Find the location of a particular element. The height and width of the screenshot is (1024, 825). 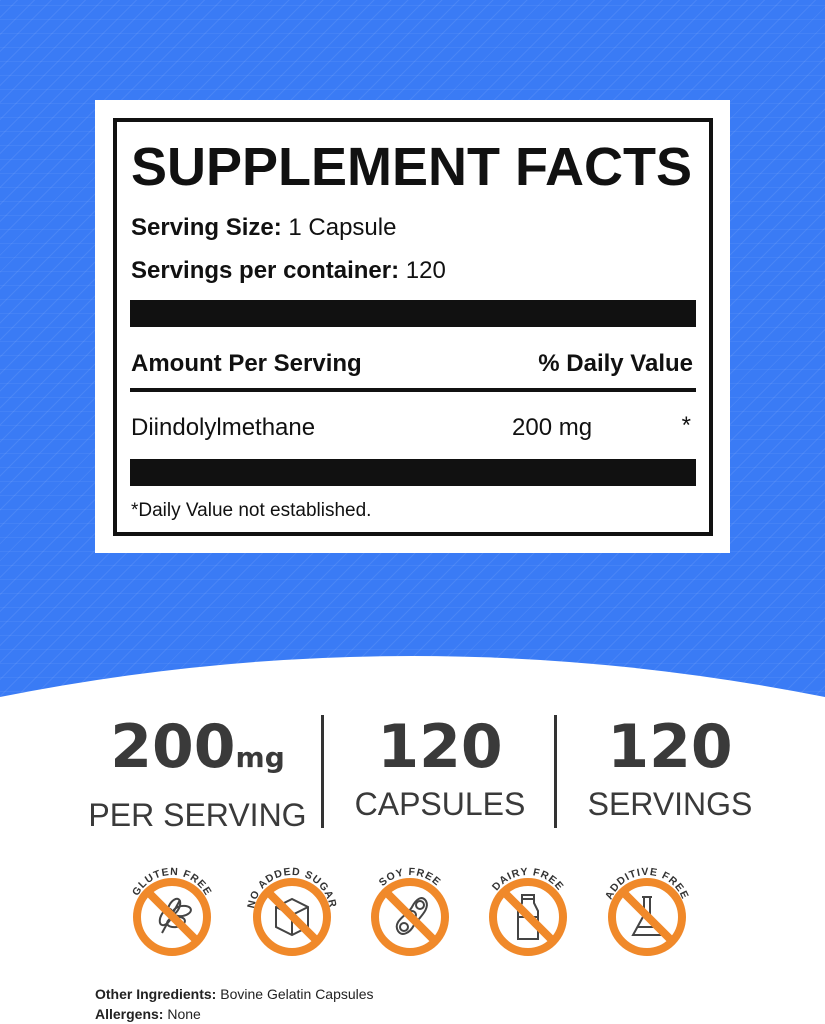

facts-title: SUPPLEMENT FACTS is located at coordinates (412, 167).